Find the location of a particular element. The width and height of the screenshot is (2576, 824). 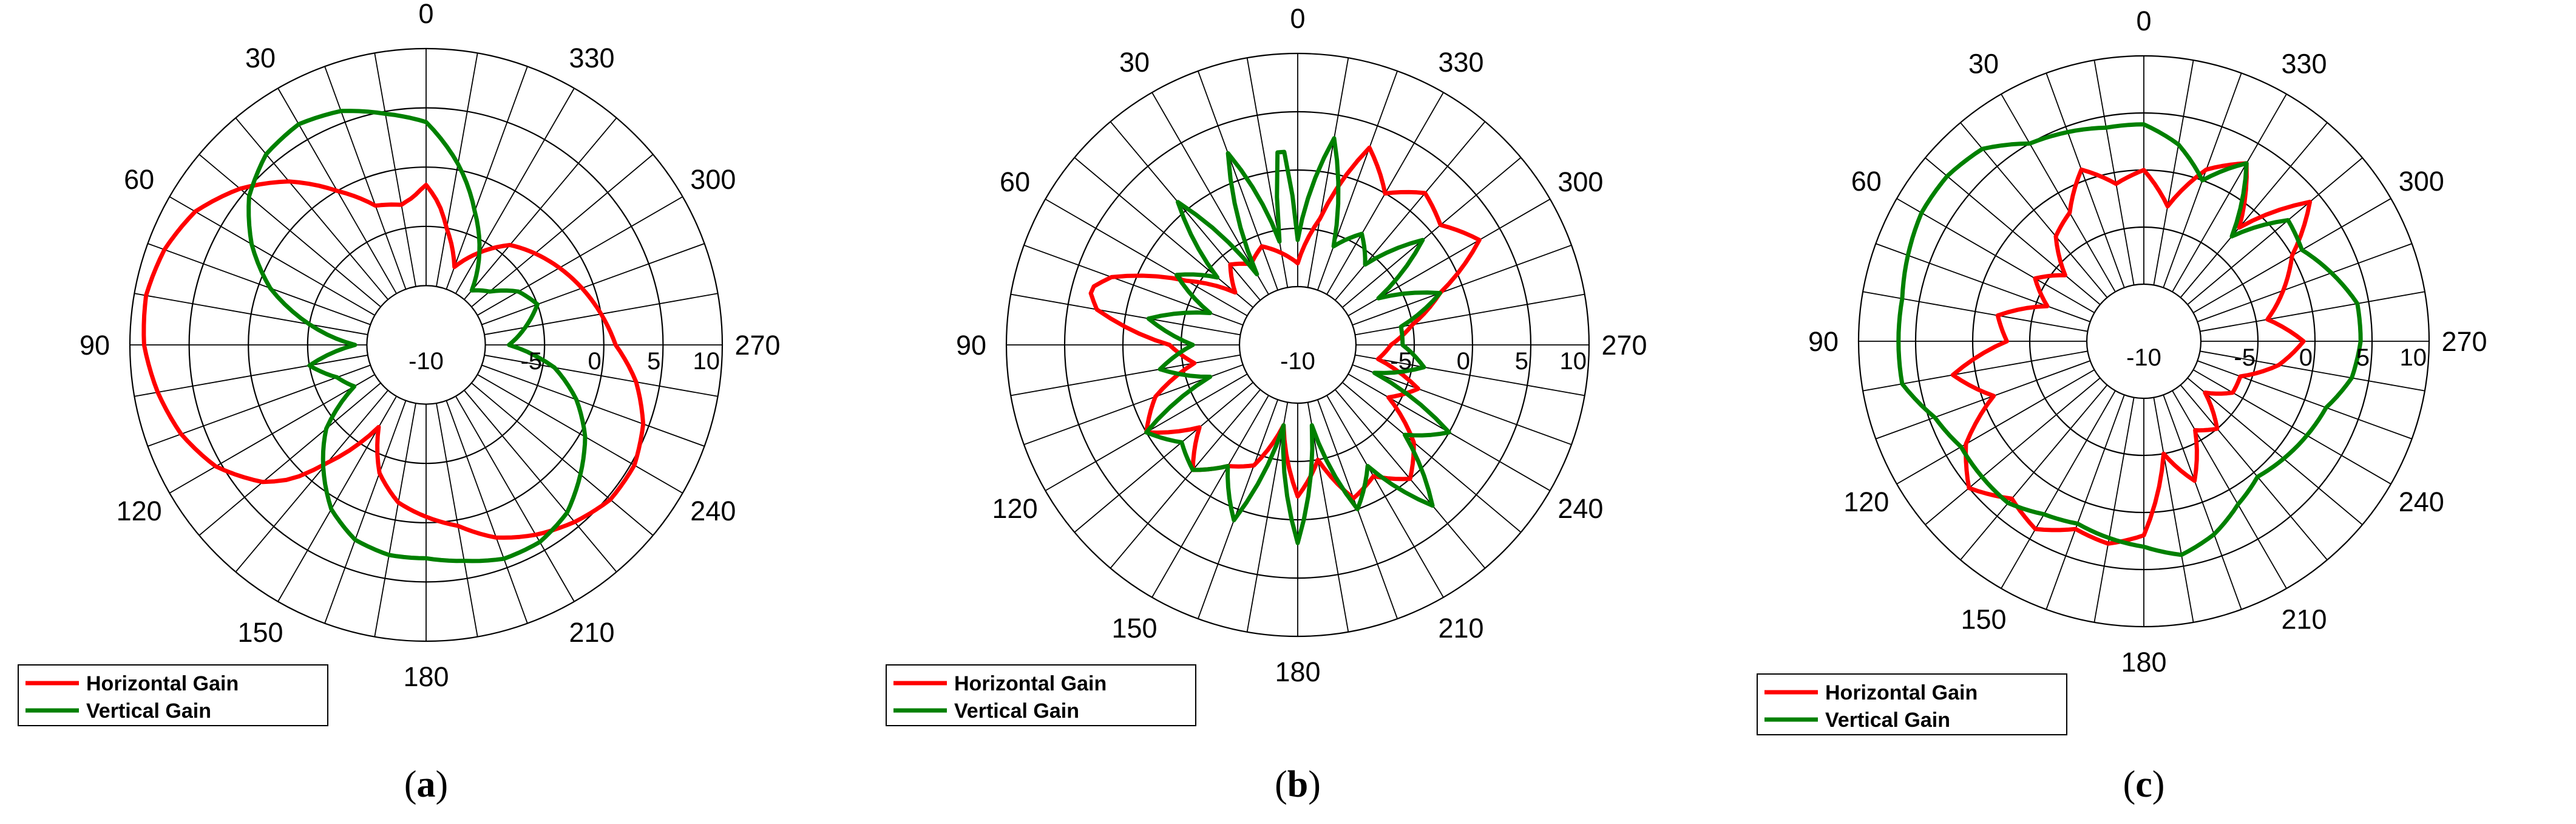

angle-tick-label: 150 is located at coordinates (1134, 628).